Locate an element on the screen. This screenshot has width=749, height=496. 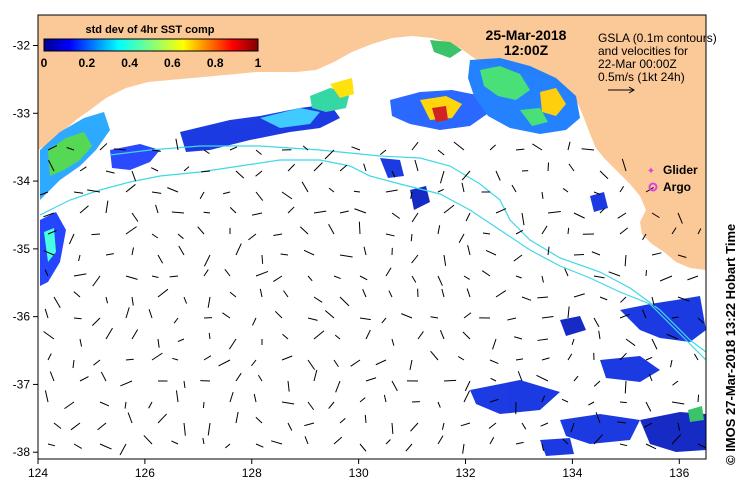
x-tick-label: 124 is located at coordinates (38, 473).